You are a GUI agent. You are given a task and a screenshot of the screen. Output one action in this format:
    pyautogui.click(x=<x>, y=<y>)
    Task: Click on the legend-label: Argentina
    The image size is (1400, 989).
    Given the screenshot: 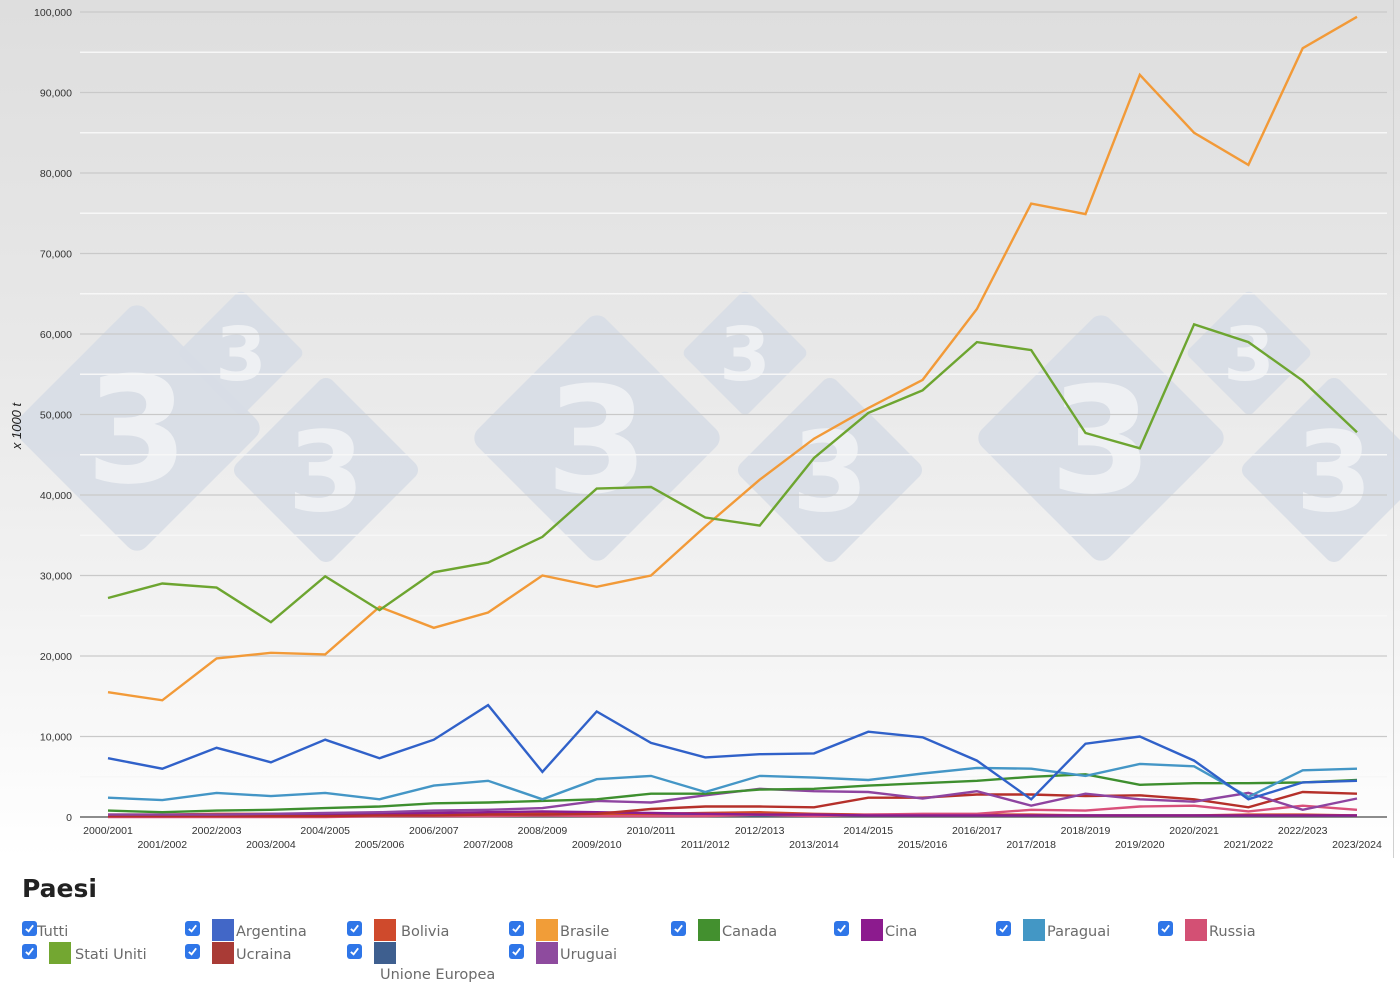 What is the action you would take?
    pyautogui.click(x=271, y=932)
    